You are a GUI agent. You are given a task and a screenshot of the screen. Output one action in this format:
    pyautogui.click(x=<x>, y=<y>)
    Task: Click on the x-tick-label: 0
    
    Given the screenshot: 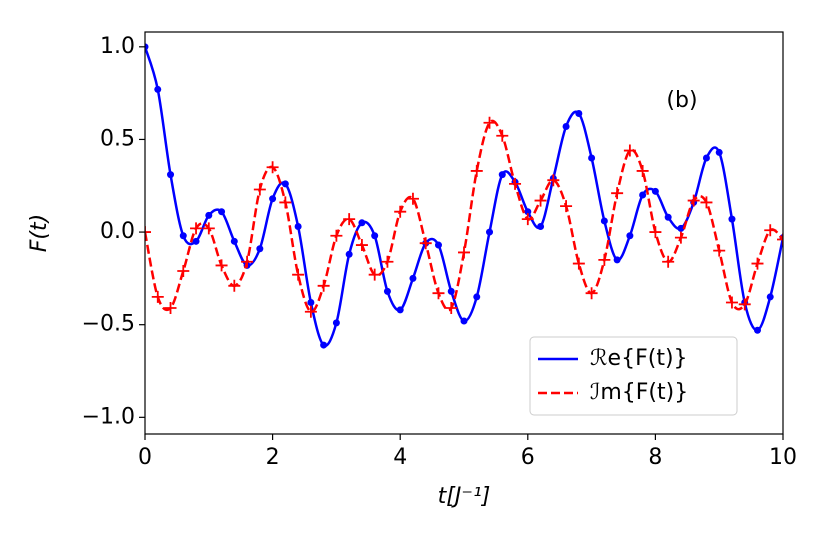 What is the action you would take?
    pyautogui.click(x=145, y=457)
    